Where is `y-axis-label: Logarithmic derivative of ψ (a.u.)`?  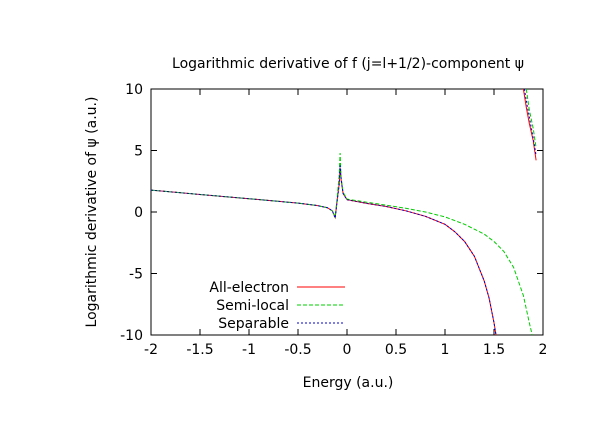 y-axis-label: Logarithmic derivative of ψ (a.u.) is located at coordinates (92, 212).